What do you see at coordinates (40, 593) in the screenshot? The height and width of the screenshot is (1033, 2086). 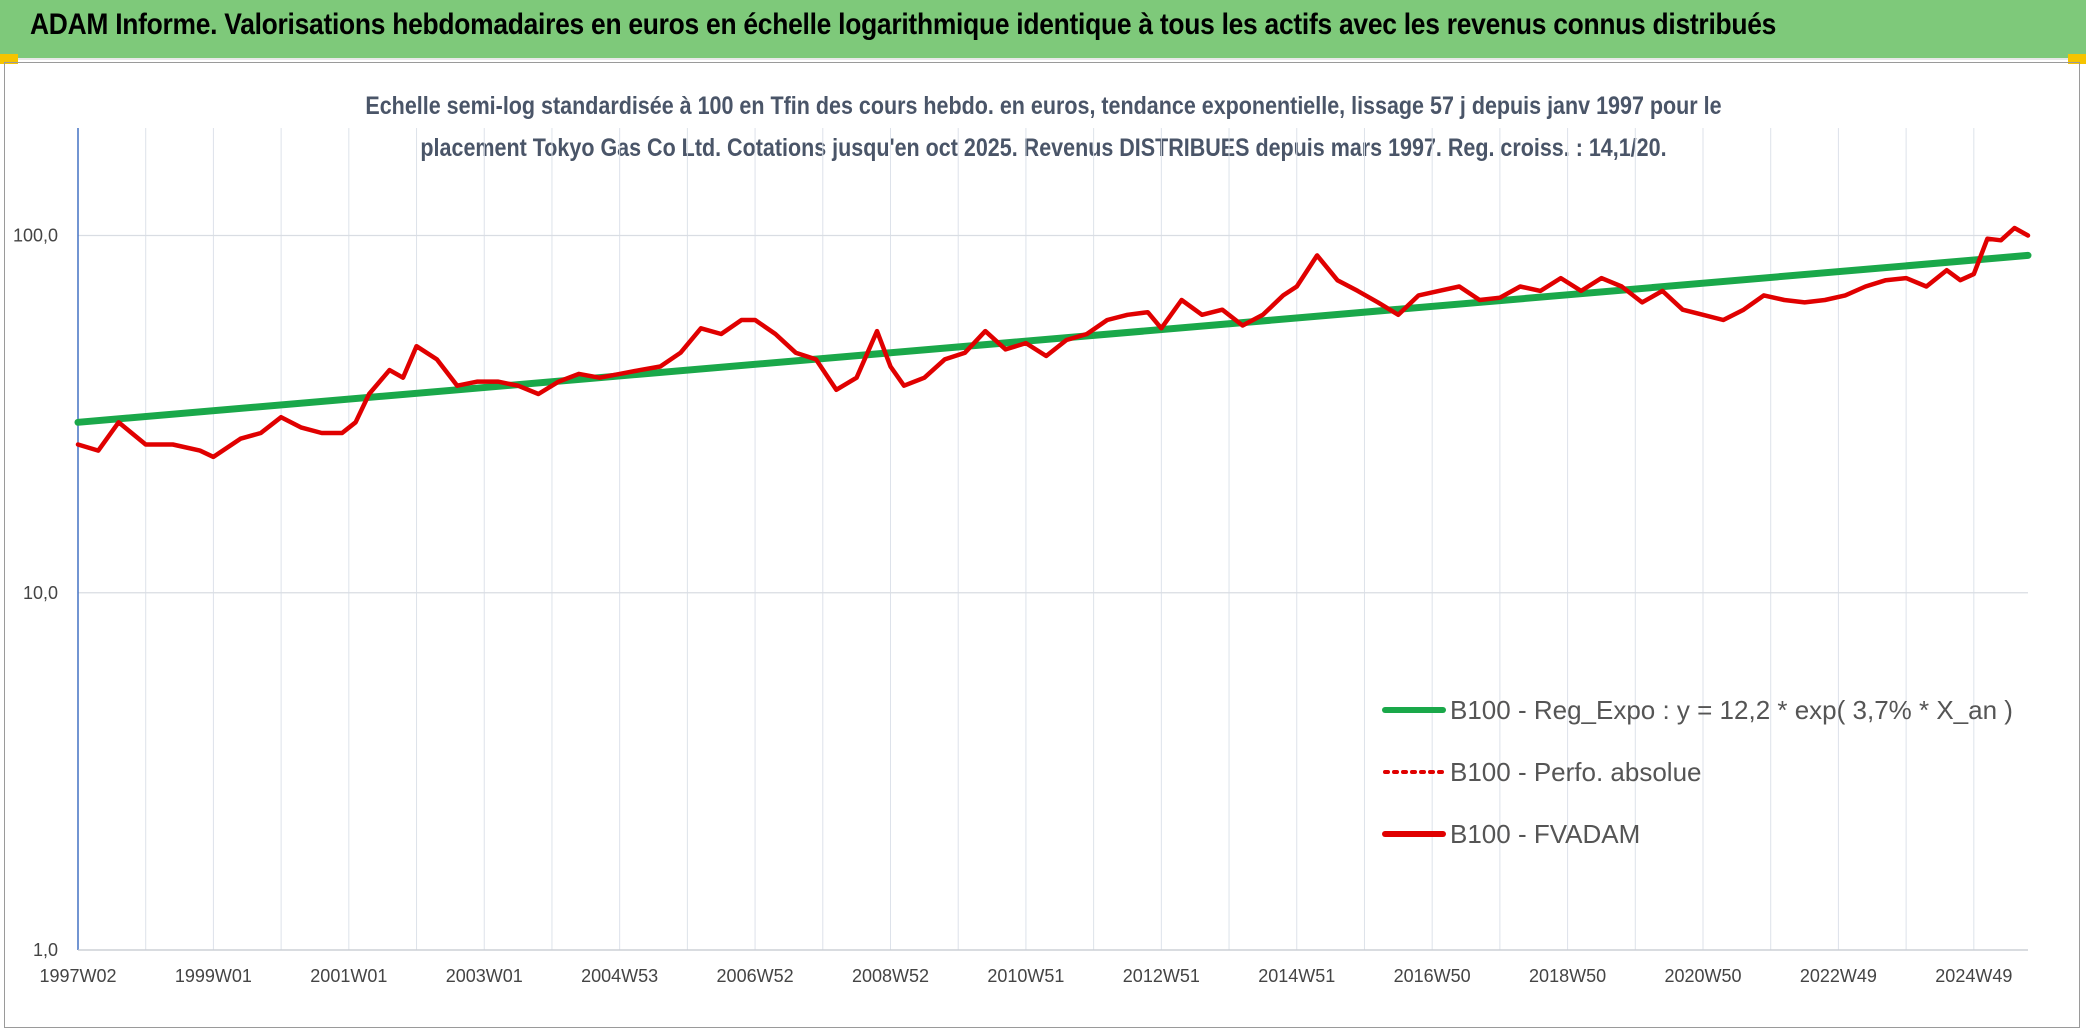 I see `y-tick-label: 10,0` at bounding box center [40, 593].